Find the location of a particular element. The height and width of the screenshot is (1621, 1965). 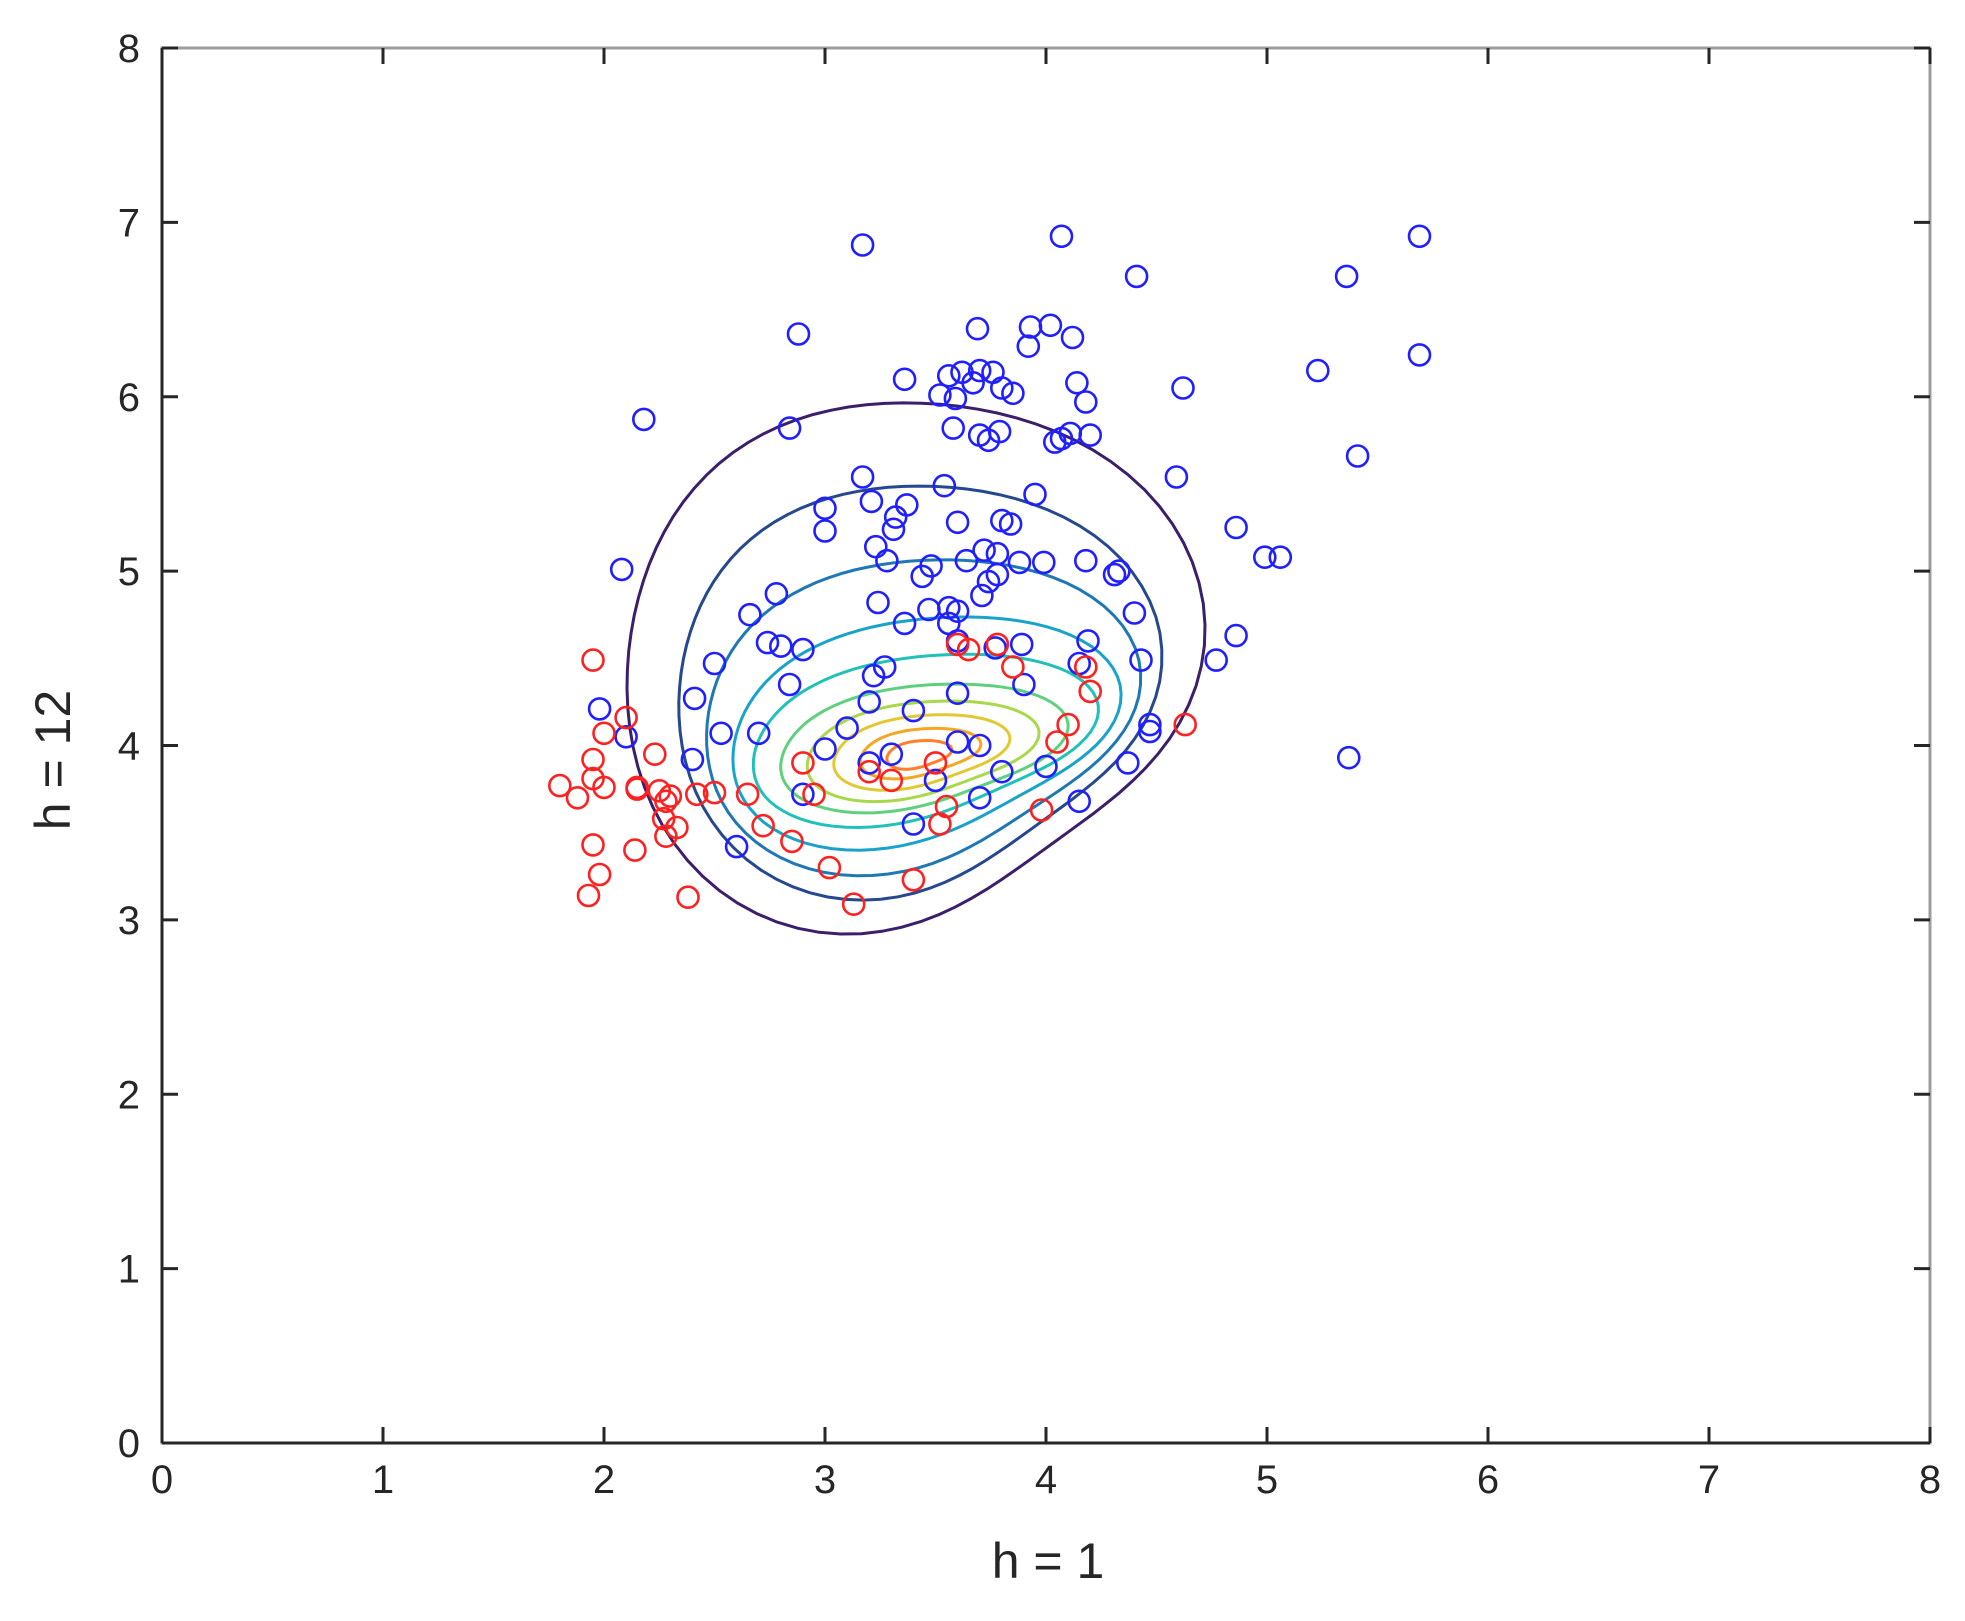

y-tick-label: 2 is located at coordinates (129, 1095).